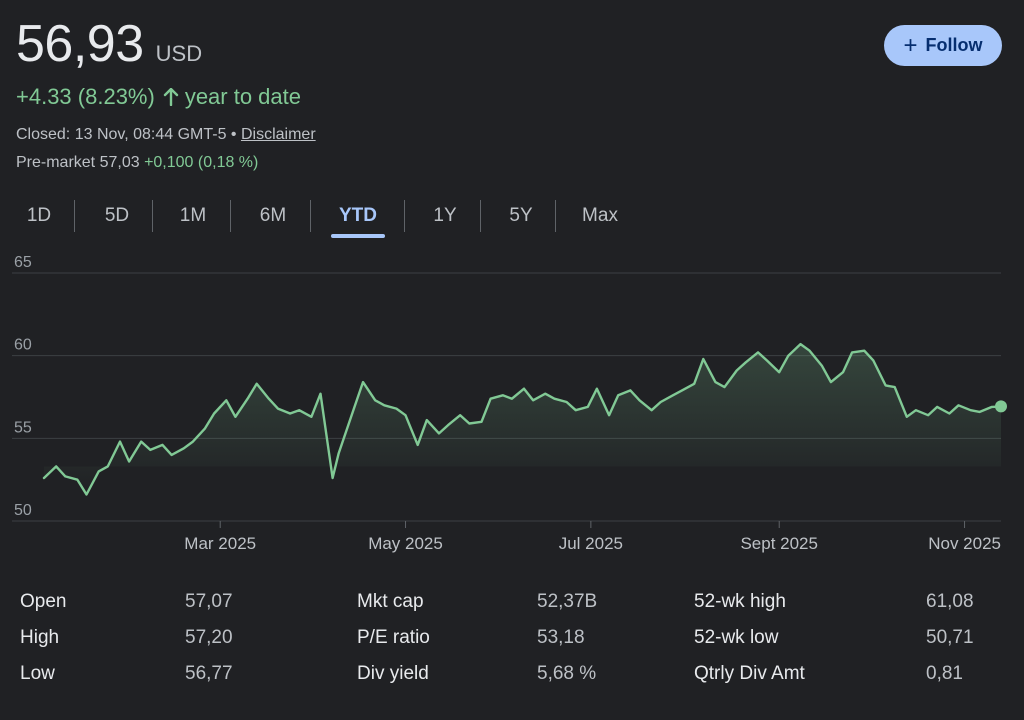 Image resolution: width=1024 pixels, height=720 pixels. I want to click on stat-value-qtrly-div: 0,81, so click(944, 673).